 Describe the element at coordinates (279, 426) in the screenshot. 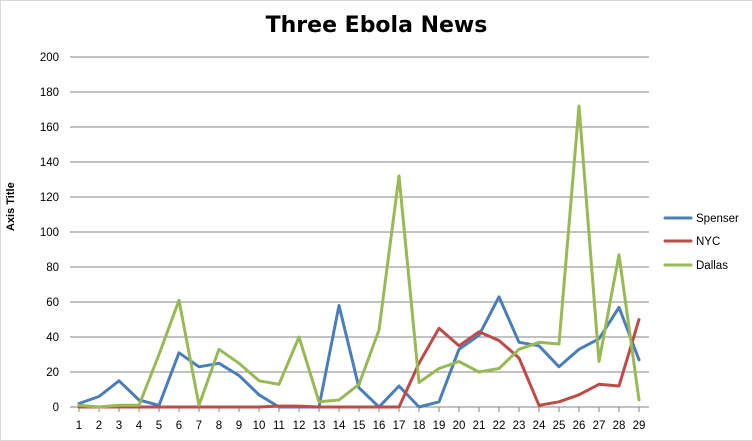

I see `x-tick-label: 11` at that location.